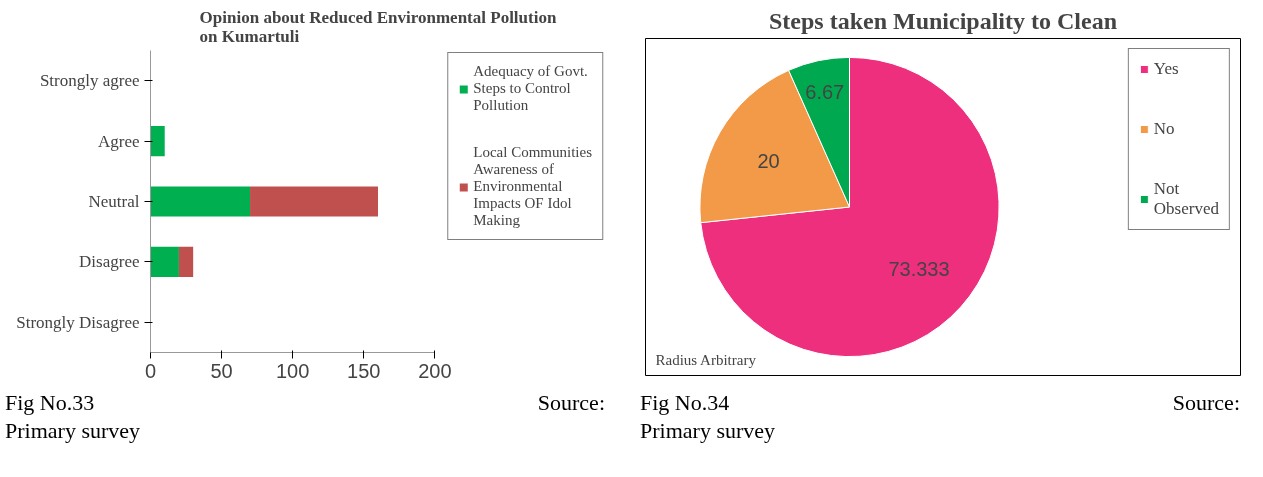  Describe the element at coordinates (685, 403) in the screenshot. I see `text: Fig No.34` at that location.